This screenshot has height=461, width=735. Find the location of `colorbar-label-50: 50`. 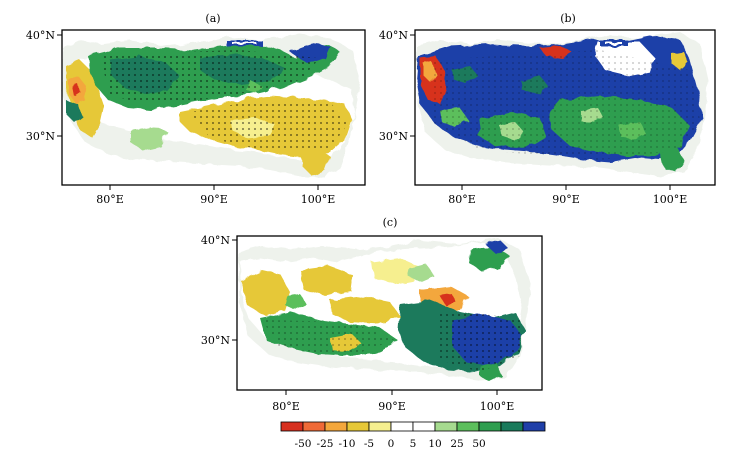

colorbar-label-50: 50 is located at coordinates (478, 444).